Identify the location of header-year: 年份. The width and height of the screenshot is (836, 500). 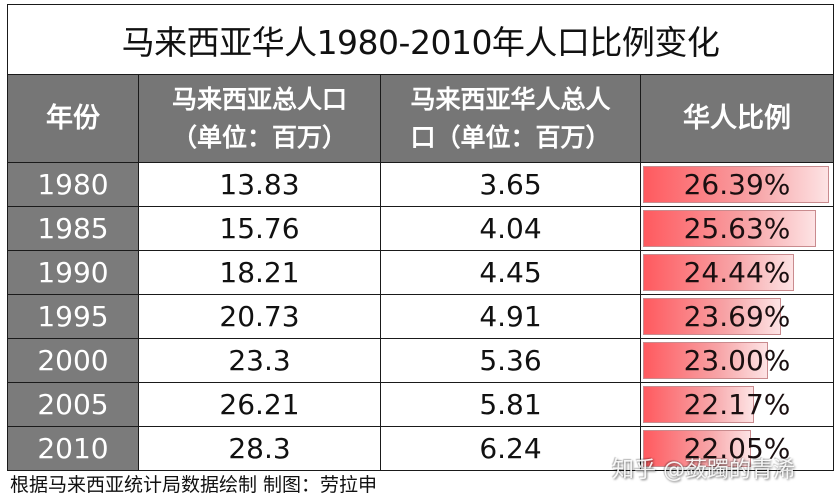
(73, 118).